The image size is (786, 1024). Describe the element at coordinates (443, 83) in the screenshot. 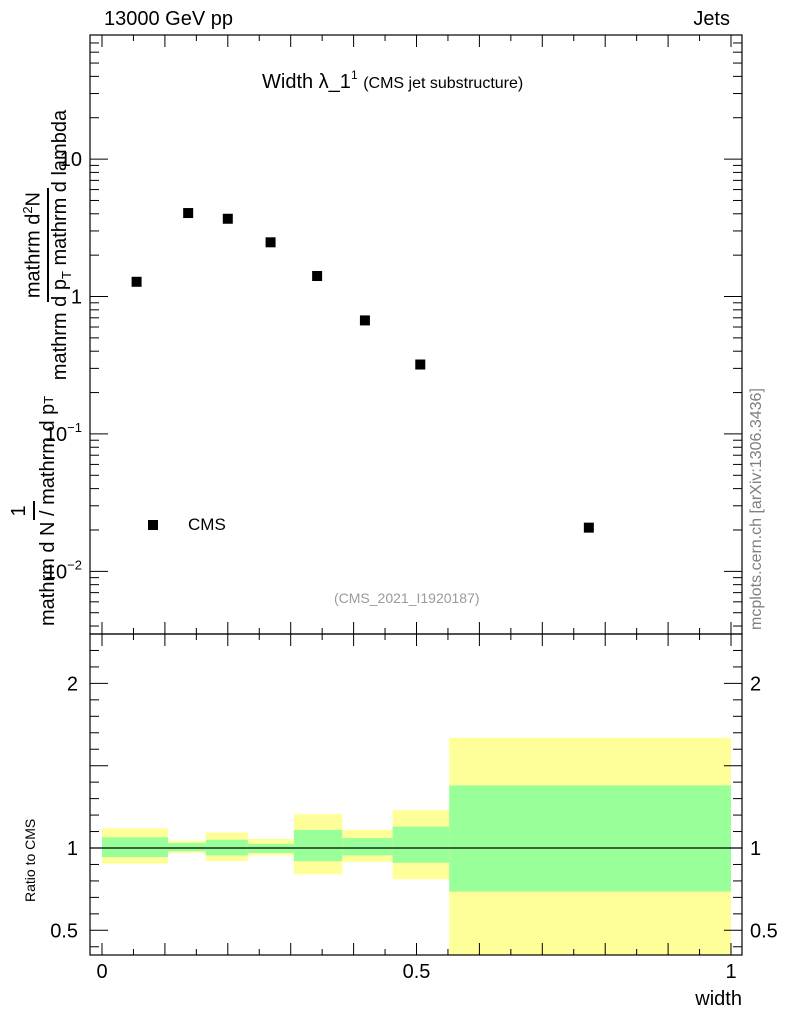

I see `plot-title-sub: (CMS jet substructure)` at that location.